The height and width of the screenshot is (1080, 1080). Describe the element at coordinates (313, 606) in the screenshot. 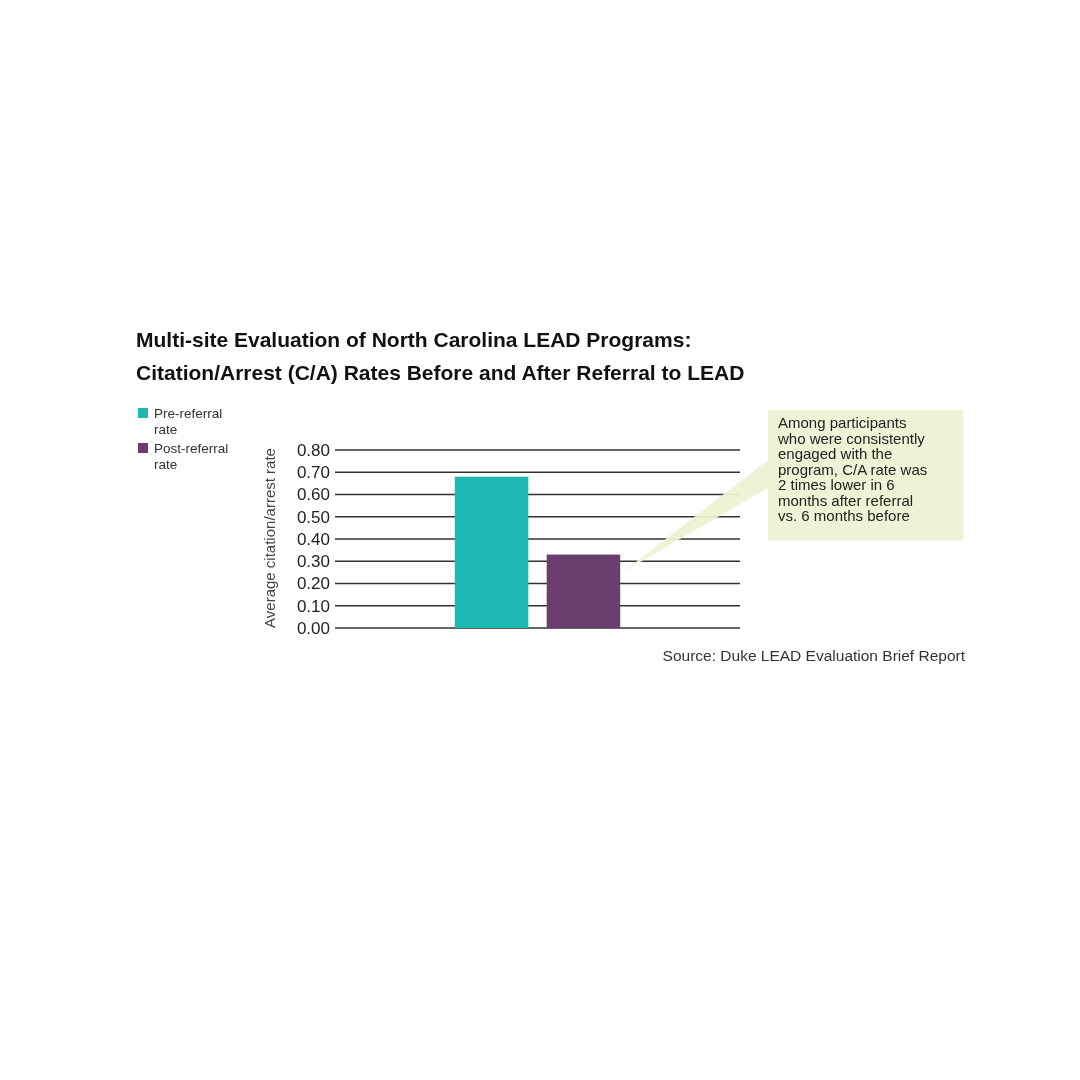

I see `y-tick-label: 0.10` at that location.